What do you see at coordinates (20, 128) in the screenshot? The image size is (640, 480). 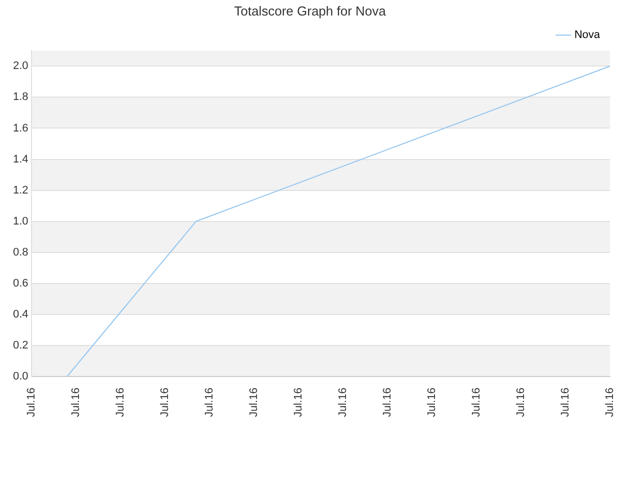 I see `y-tick-label: 1.6` at bounding box center [20, 128].